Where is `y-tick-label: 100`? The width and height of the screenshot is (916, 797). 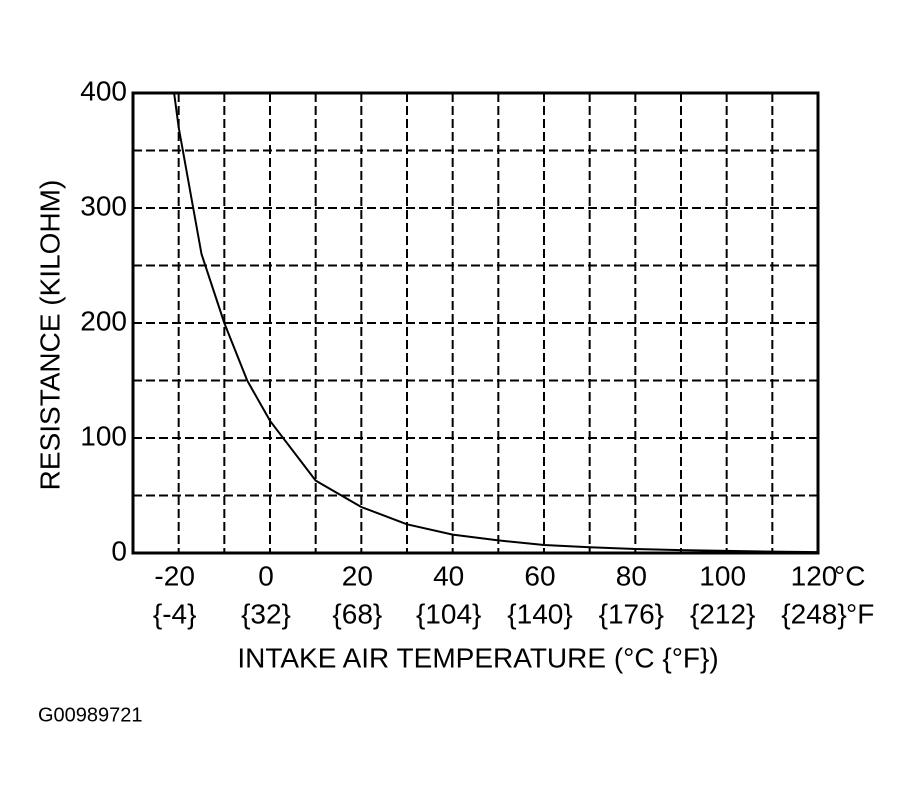 y-tick-label: 100 is located at coordinates (103, 435).